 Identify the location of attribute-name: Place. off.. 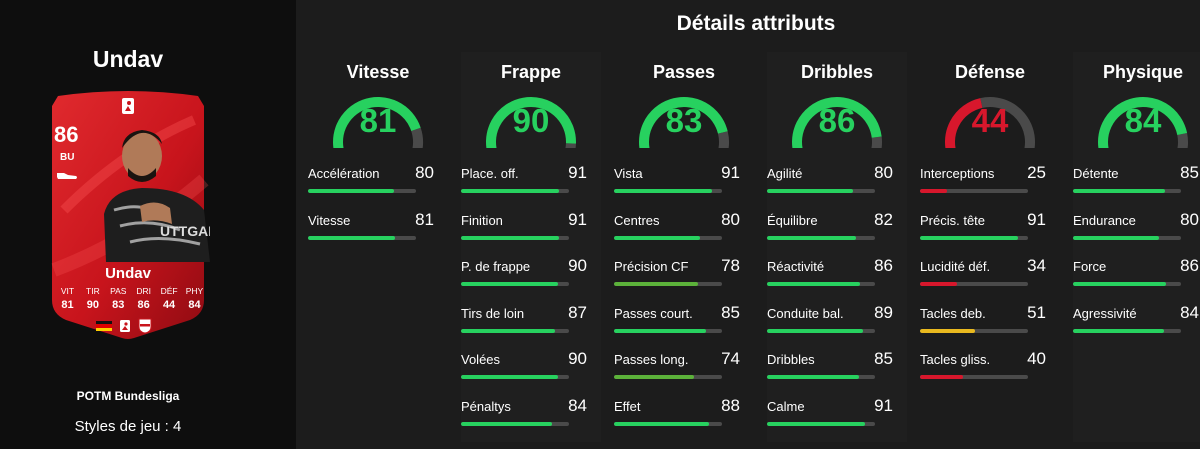
(490, 173).